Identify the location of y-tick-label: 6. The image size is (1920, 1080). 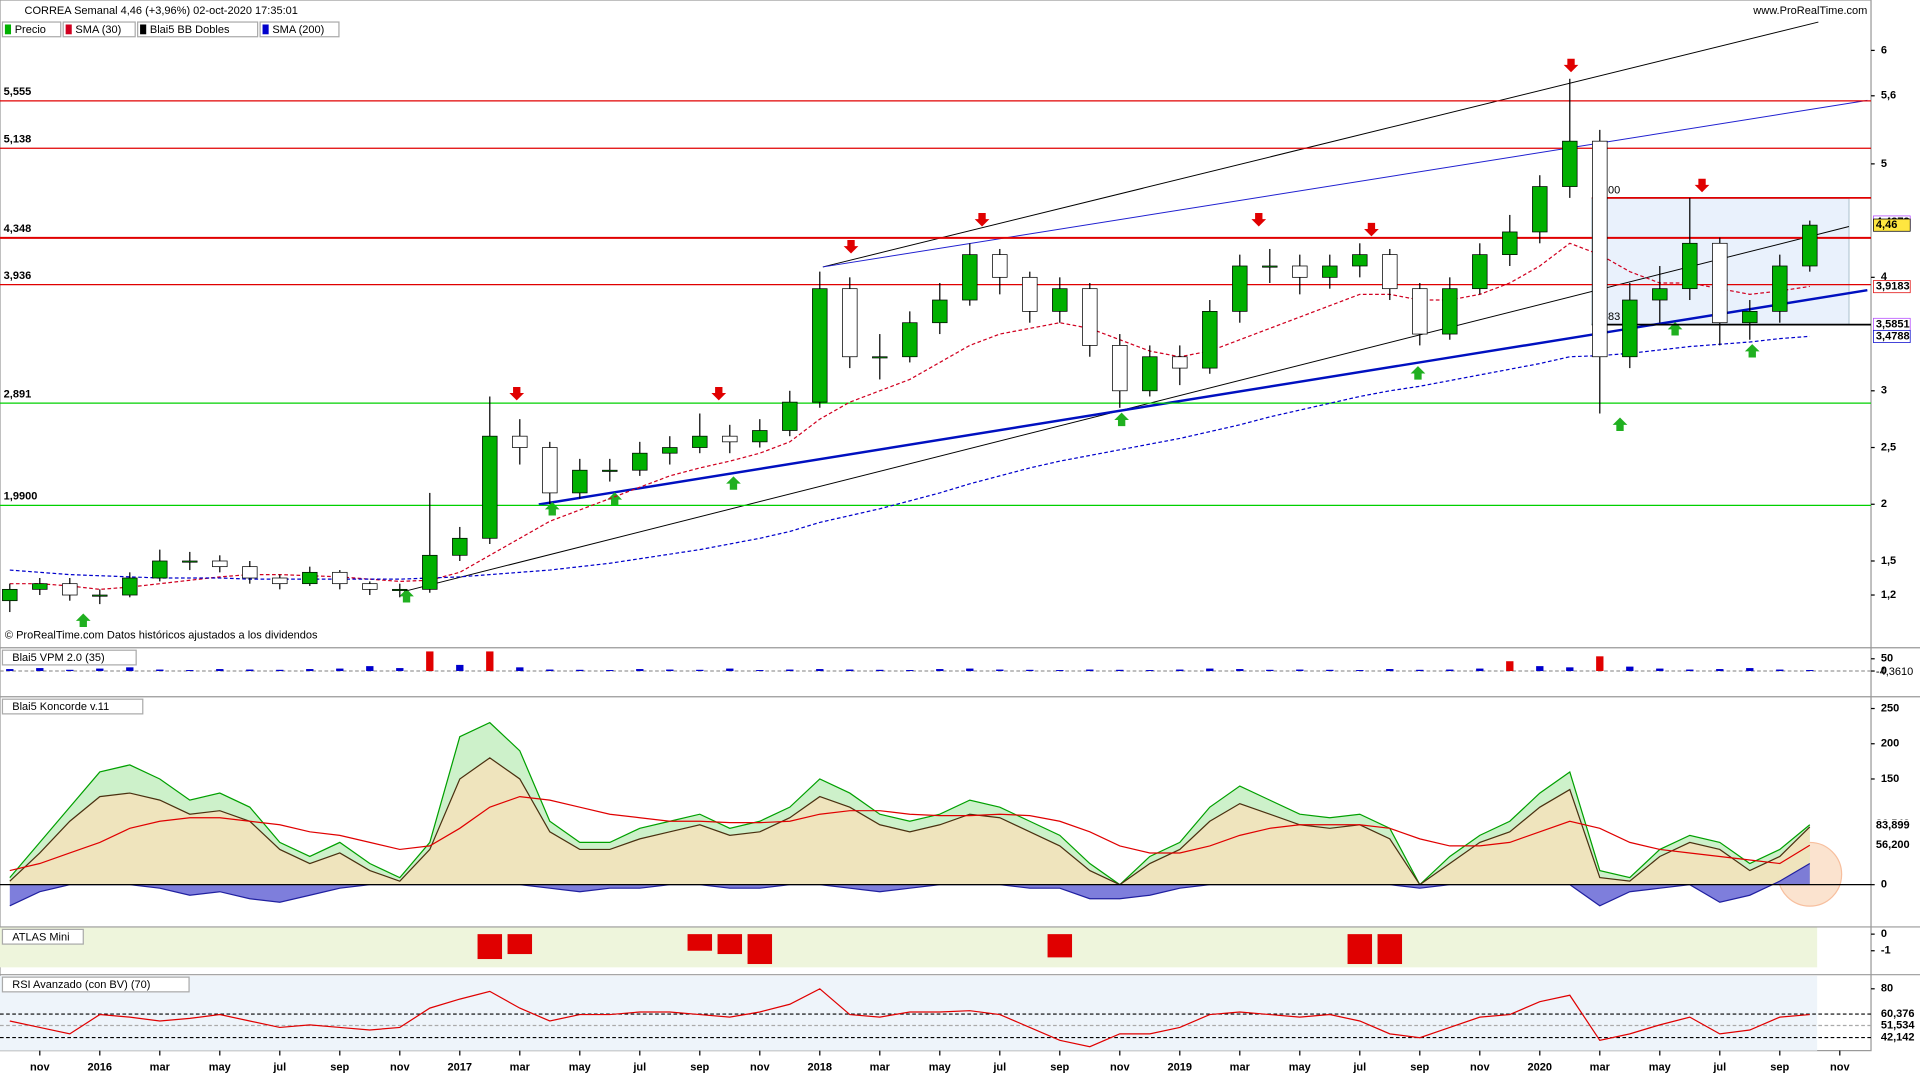
(1884, 50).